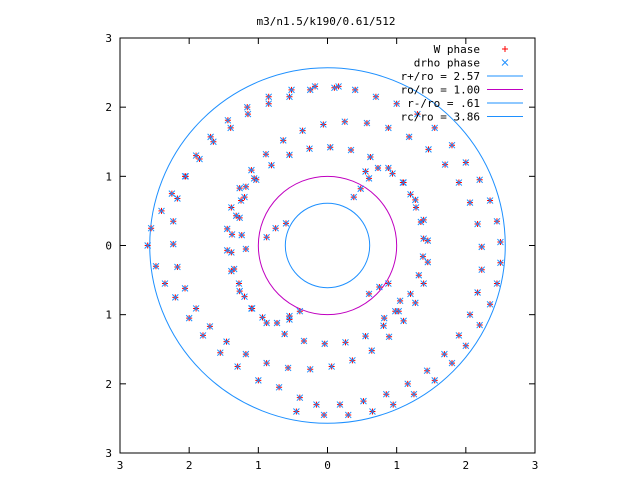 Image resolution: width=640 pixels, height=480 pixels. I want to click on x-tick-label: 1, so click(396, 465).